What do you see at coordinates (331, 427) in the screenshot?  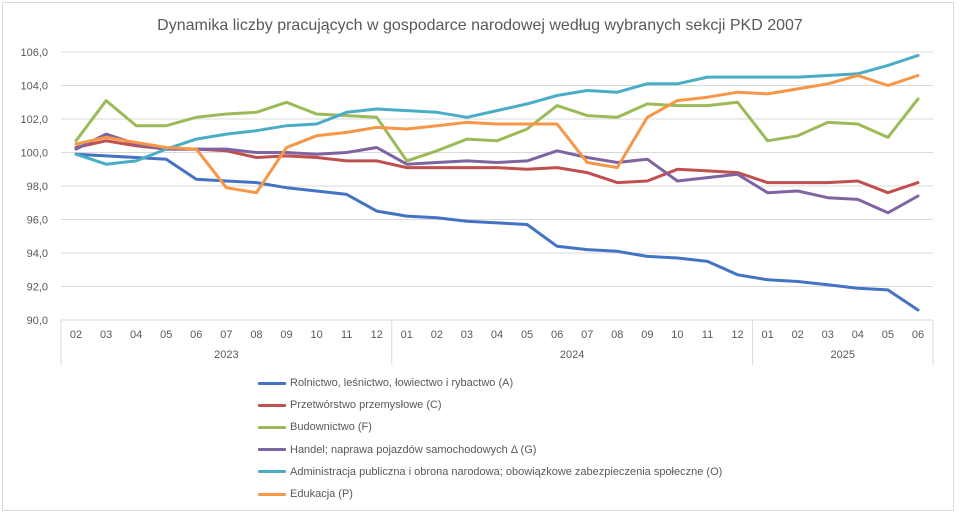 I see `legend-label: Budownictwo (F)` at bounding box center [331, 427].